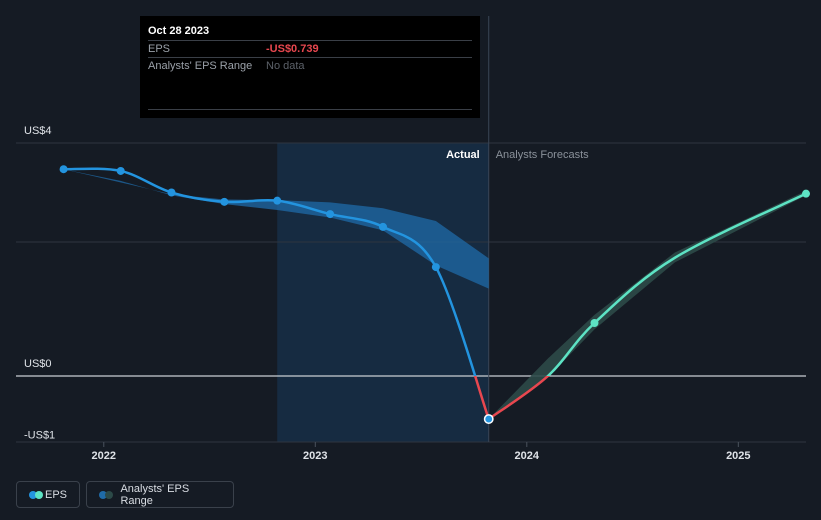 This screenshot has height=520, width=821. Describe the element at coordinates (676, 284) in the screenshot. I see `eps-forecast-line` at that location.